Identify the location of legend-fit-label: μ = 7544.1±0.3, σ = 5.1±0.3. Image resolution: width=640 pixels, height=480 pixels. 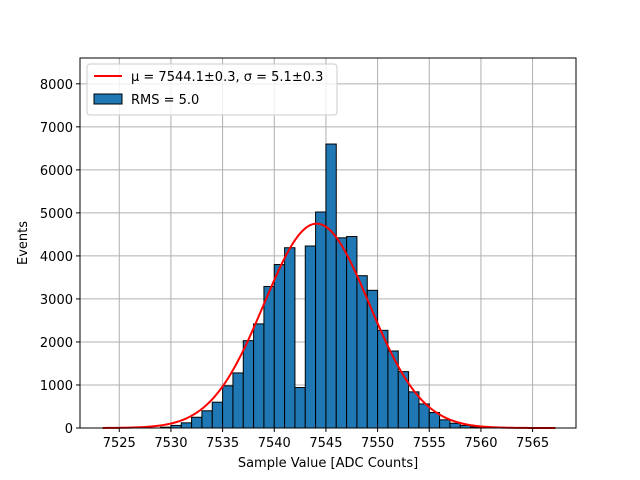
(227, 77).